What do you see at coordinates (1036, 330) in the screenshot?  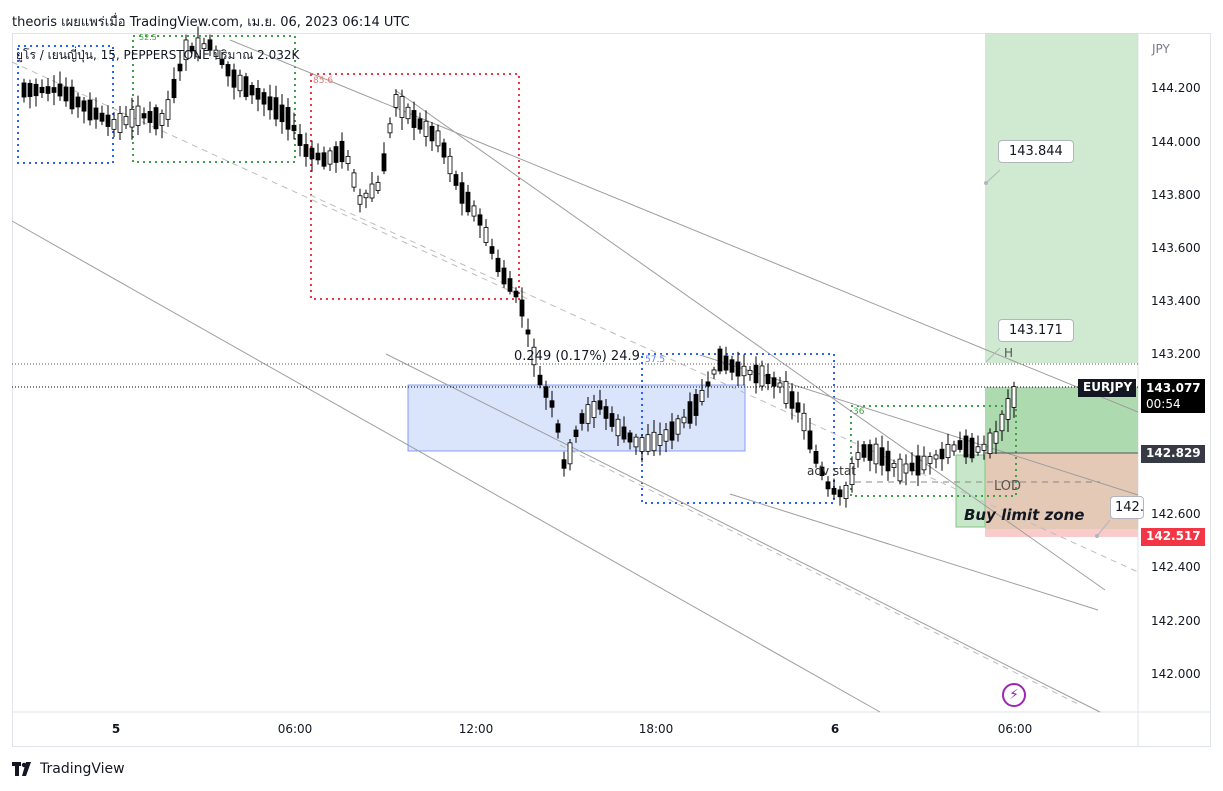 I see `entry-price-callout: 143.171` at bounding box center [1036, 330].